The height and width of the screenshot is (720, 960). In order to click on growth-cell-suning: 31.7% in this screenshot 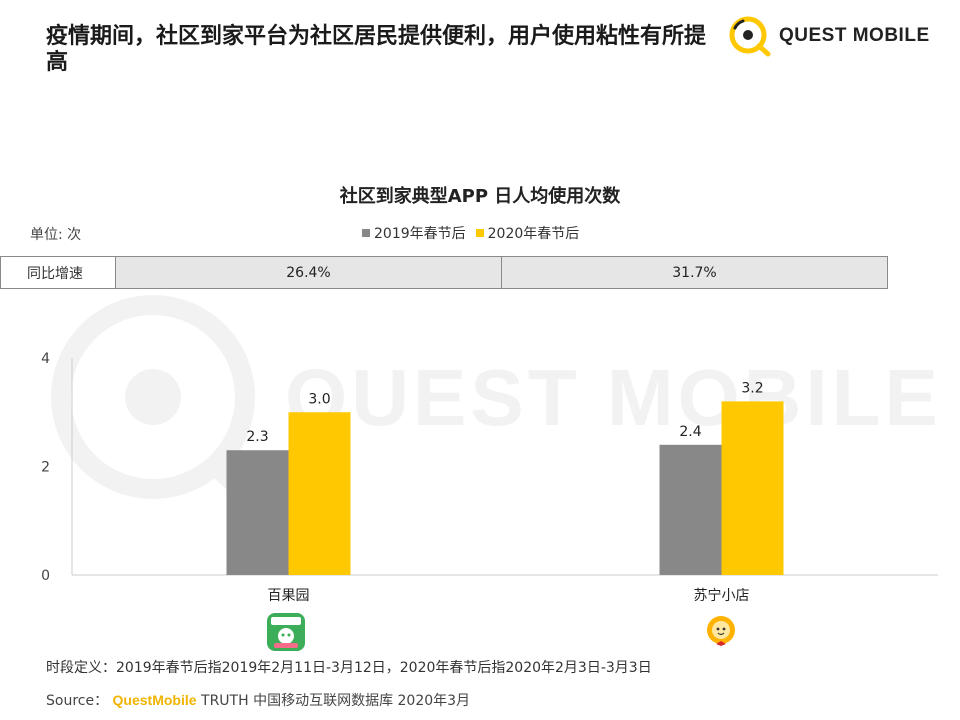, I will do `click(695, 272)`.